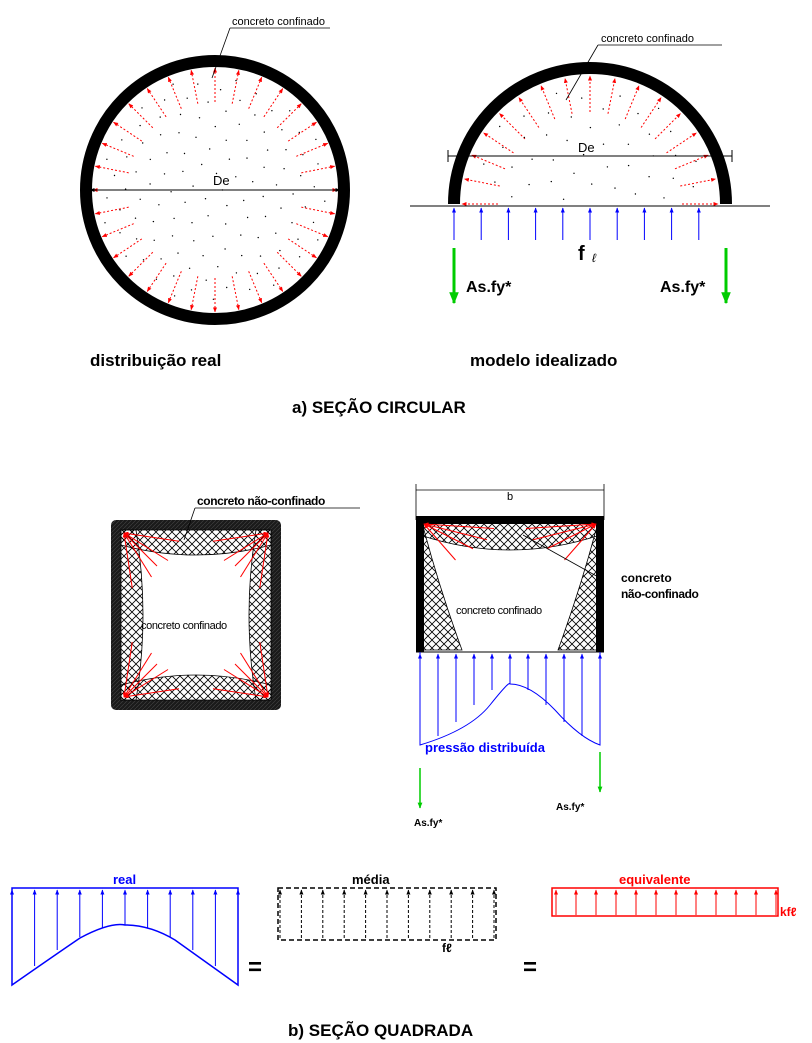  What do you see at coordinates (543, 360) in the screenshot?
I see `caption-idealized-model: modelo idealizado` at bounding box center [543, 360].